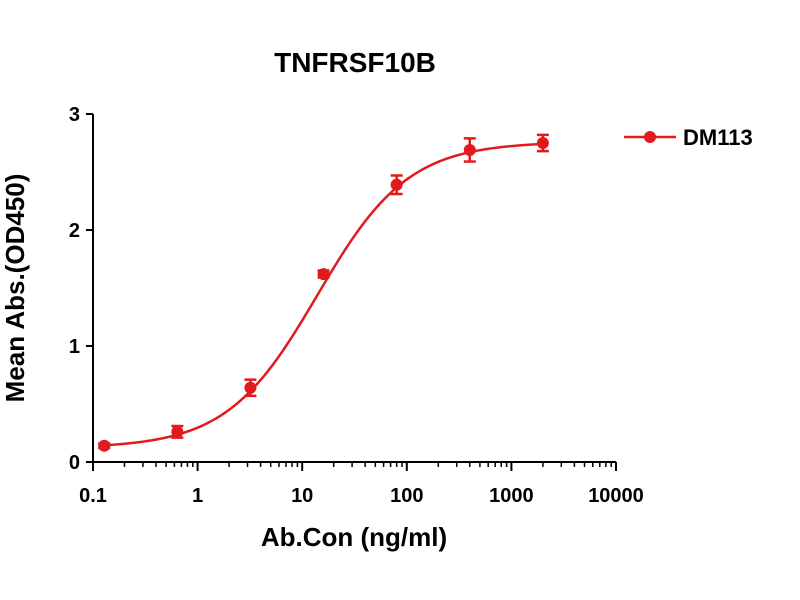  What do you see at coordinates (361, 484) in the screenshot?
I see `x-ticks: 0.1 1 10 100 1000 10000` at bounding box center [361, 484].